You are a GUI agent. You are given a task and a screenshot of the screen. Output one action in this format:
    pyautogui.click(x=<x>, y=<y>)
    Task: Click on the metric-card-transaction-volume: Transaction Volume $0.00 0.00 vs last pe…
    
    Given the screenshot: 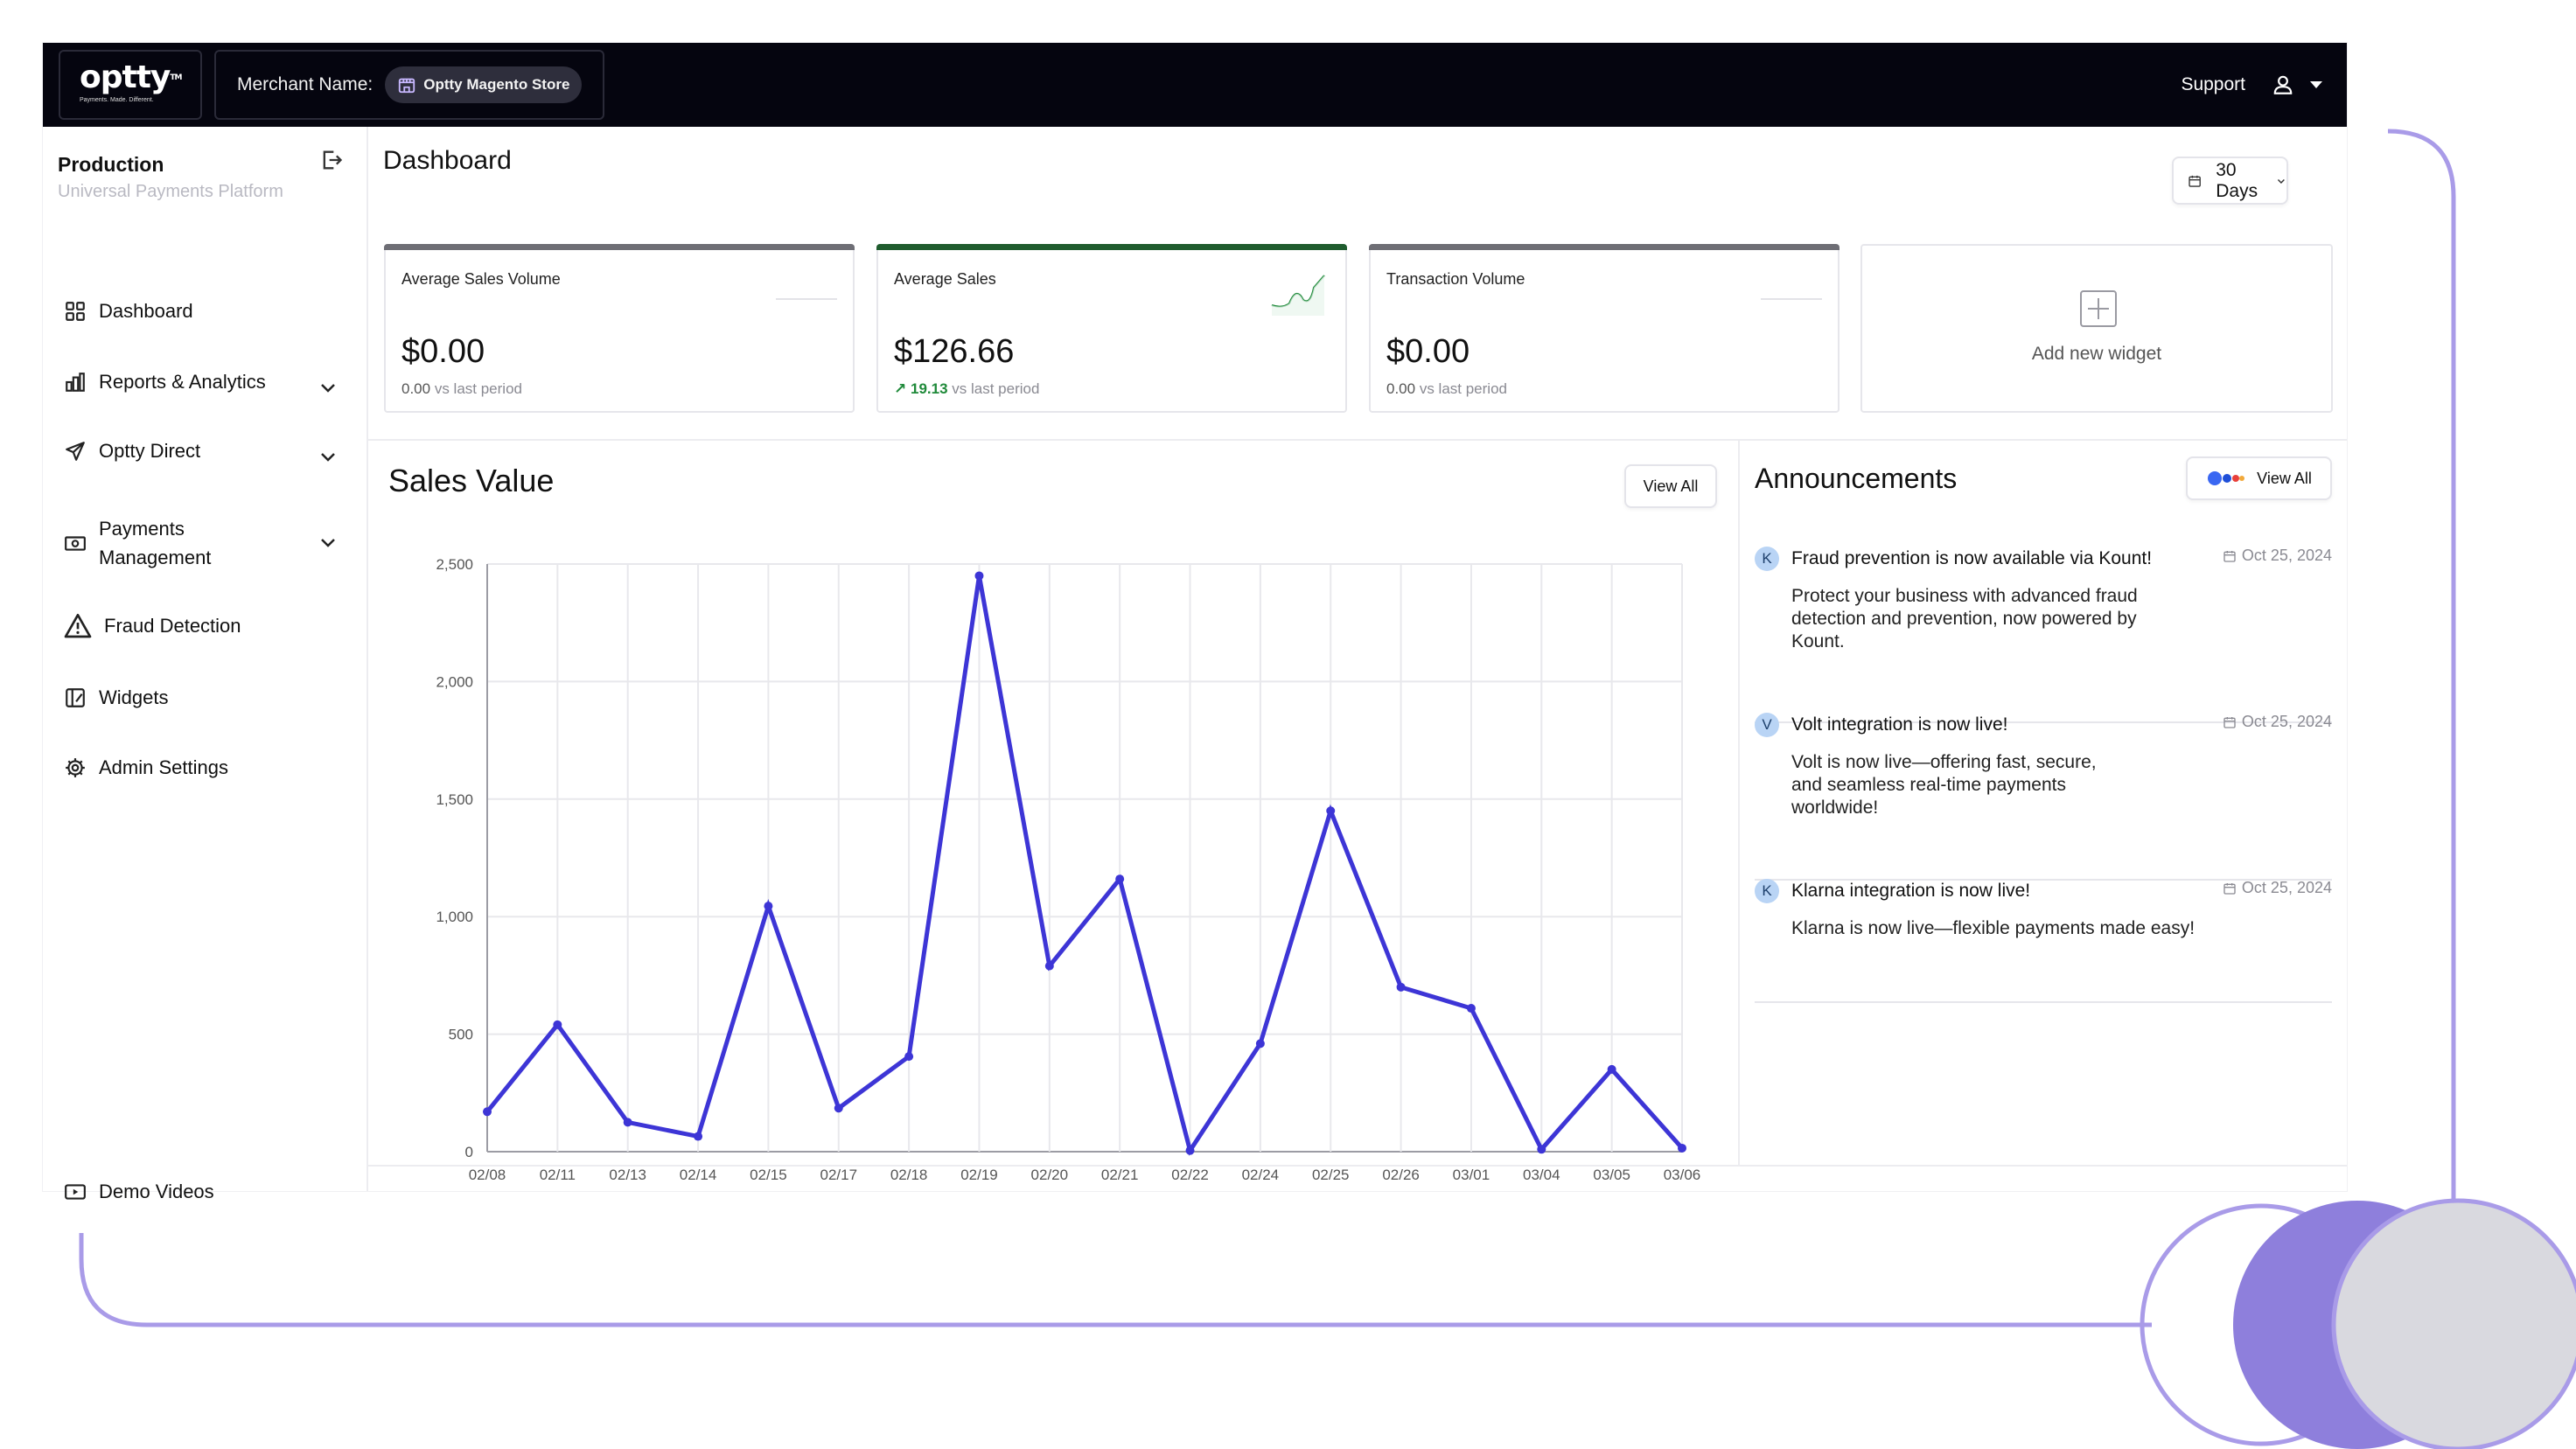 What is the action you would take?
    pyautogui.click(x=1604, y=329)
    